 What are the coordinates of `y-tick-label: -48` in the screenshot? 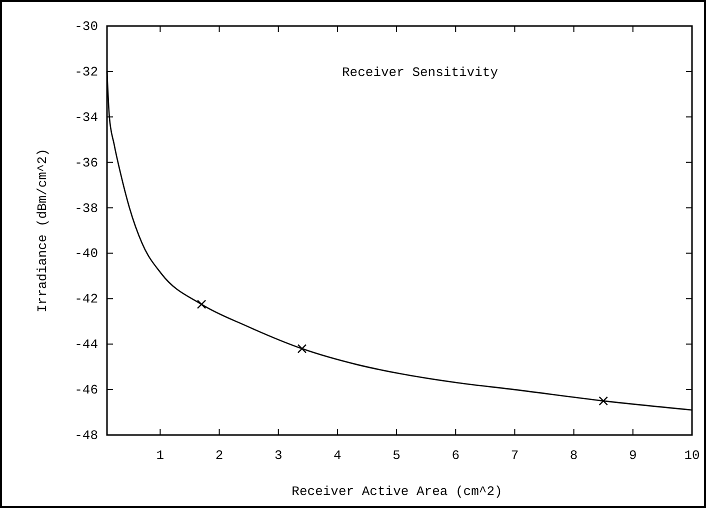 It's located at (86, 435).